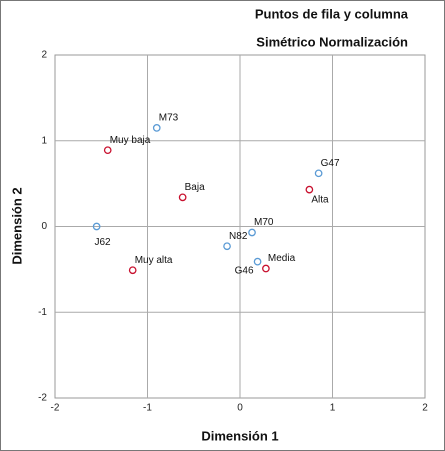 The width and height of the screenshot is (445, 451). Describe the element at coordinates (154, 260) in the screenshot. I see `point-label: Muy alta` at that location.